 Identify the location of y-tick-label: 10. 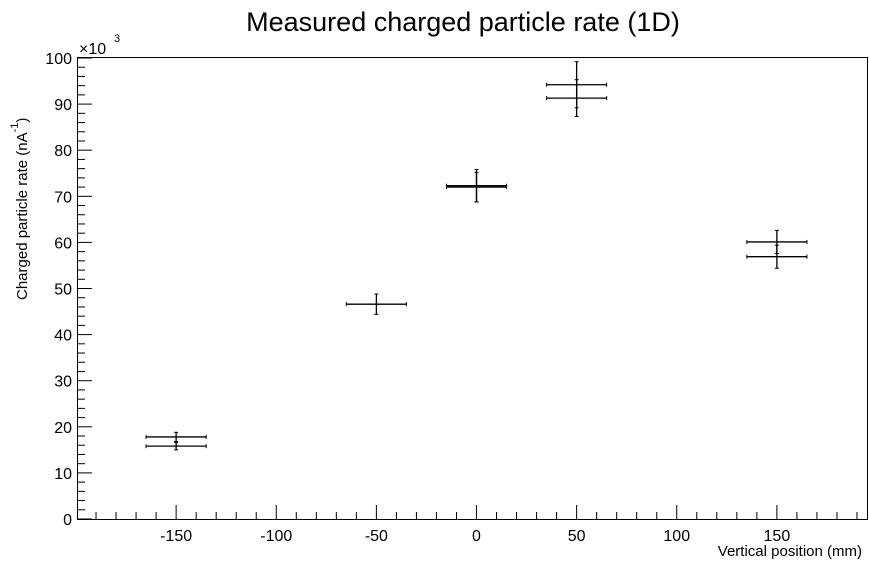
(63, 474).